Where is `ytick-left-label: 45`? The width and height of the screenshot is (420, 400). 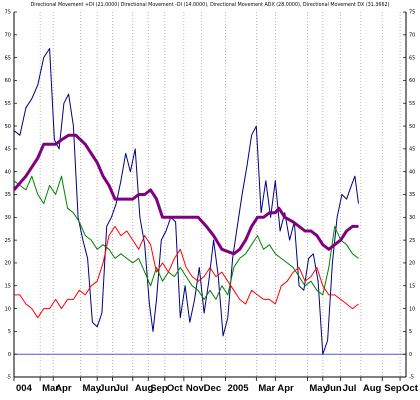 ytick-left-label: 45 is located at coordinates (8, 150).